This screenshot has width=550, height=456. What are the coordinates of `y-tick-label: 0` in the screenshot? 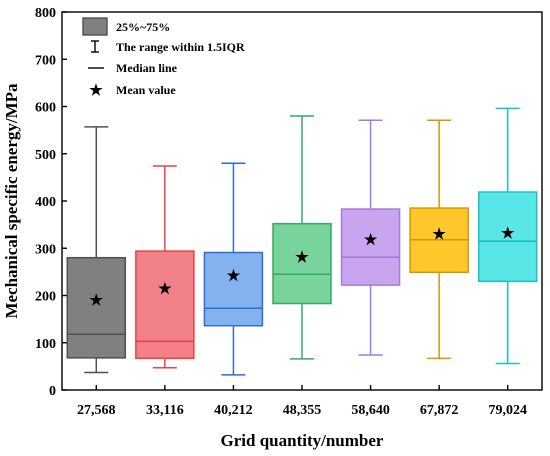 It's located at (52, 391).